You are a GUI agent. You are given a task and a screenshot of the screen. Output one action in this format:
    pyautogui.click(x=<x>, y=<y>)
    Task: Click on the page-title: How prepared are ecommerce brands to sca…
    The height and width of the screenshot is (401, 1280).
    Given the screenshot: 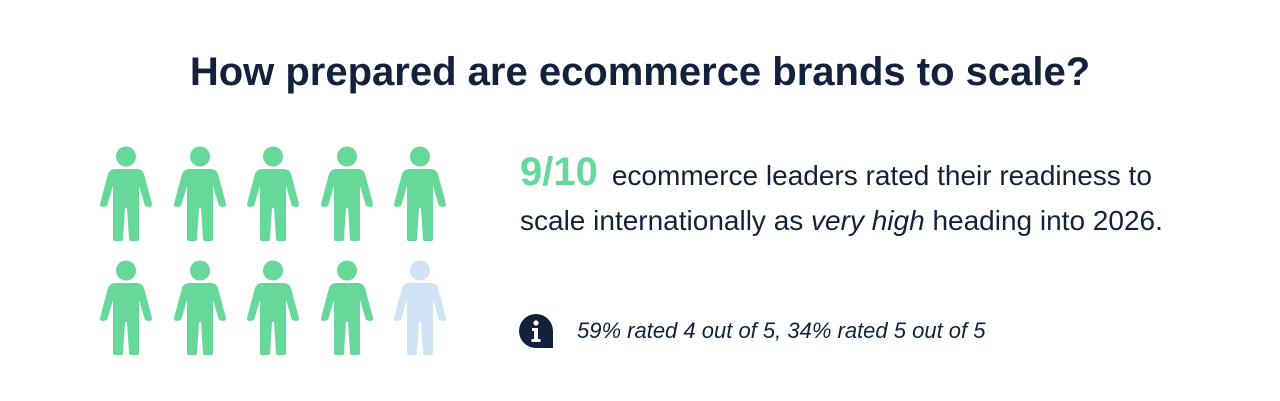 What is the action you would take?
    pyautogui.click(x=640, y=72)
    